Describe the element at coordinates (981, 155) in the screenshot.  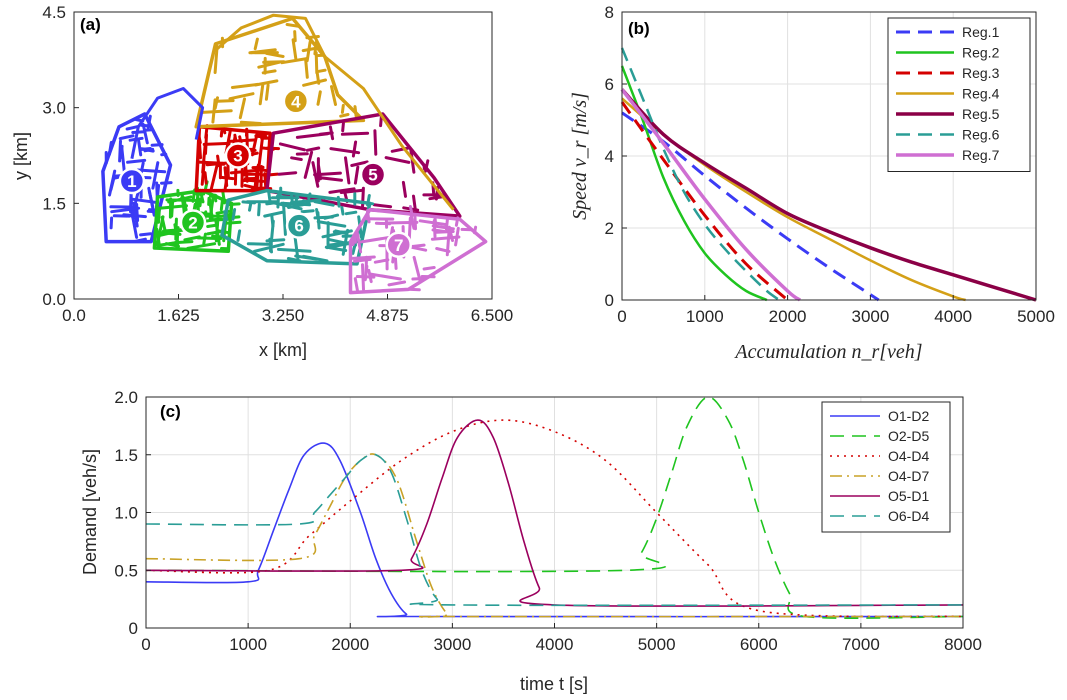
I see `panel-b-legend-label: Reg.7` at that location.